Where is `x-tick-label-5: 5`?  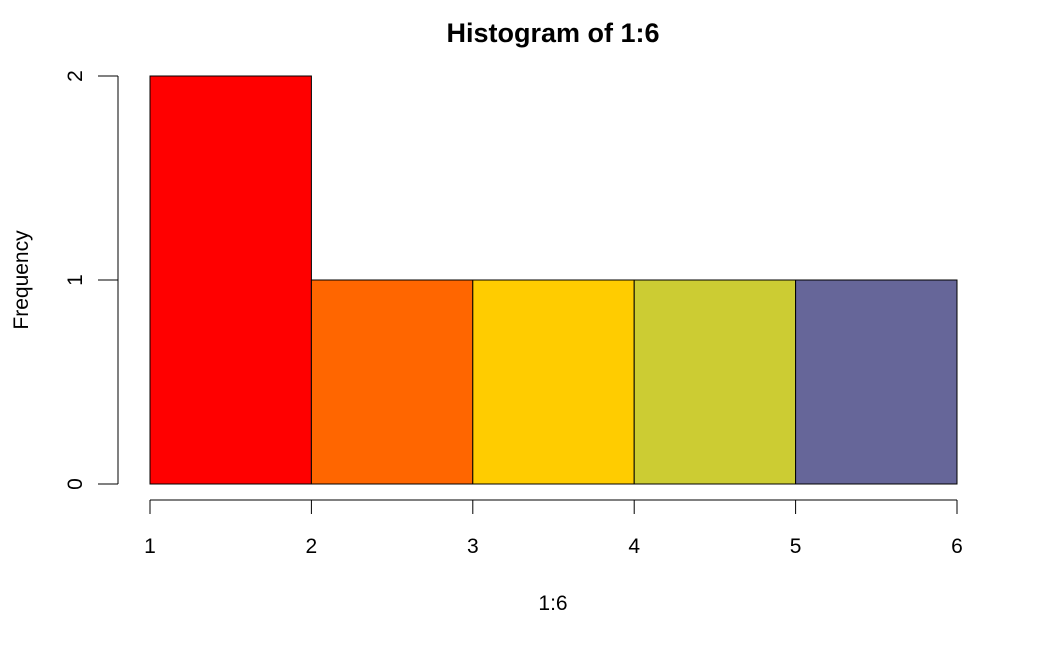 x-tick-label-5: 5 is located at coordinates (796, 546).